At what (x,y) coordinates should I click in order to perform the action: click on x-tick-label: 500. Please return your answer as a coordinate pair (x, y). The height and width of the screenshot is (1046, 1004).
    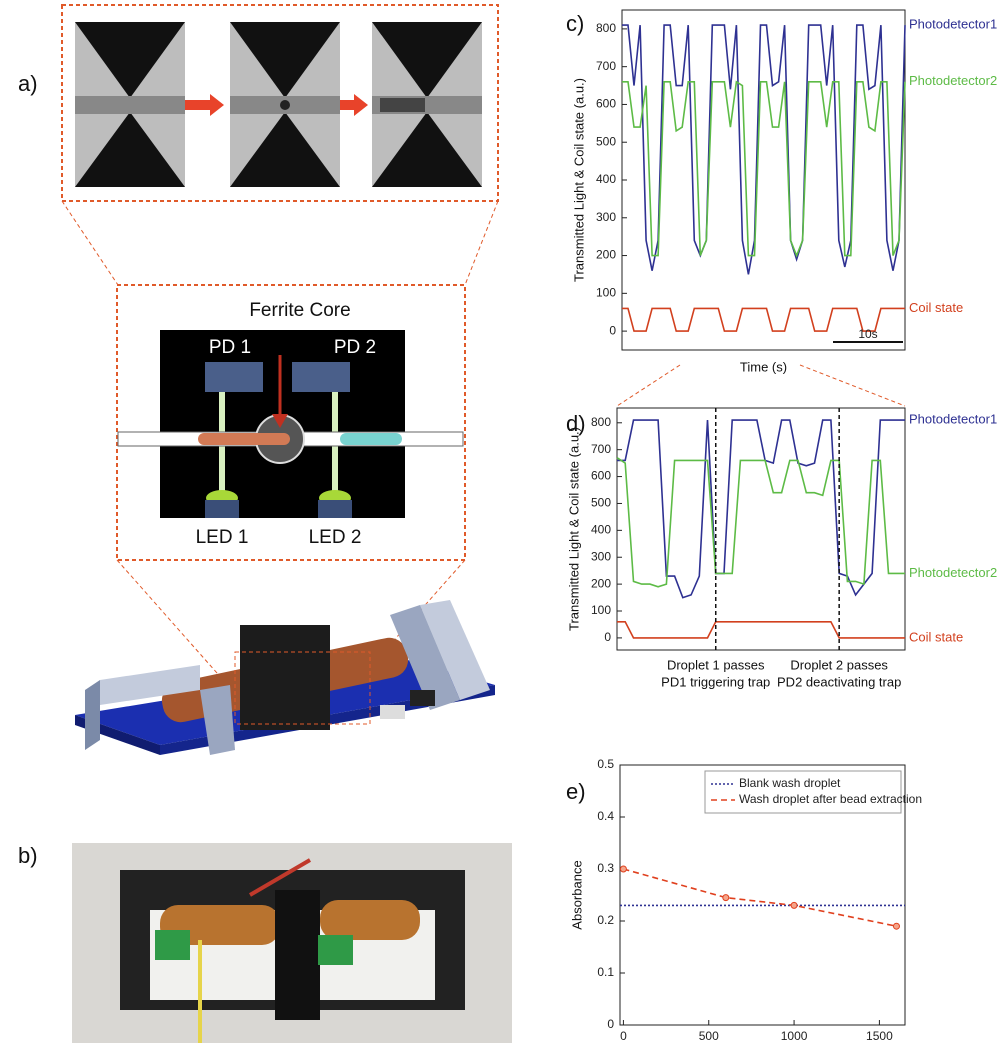
    Looking at the image, I should click on (709, 1036).